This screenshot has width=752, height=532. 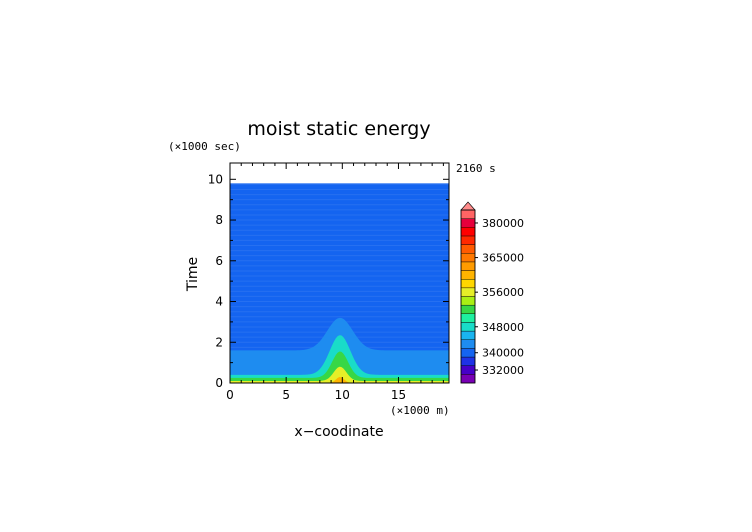 I want to click on colorbar-label: 380000, so click(x=503, y=223).